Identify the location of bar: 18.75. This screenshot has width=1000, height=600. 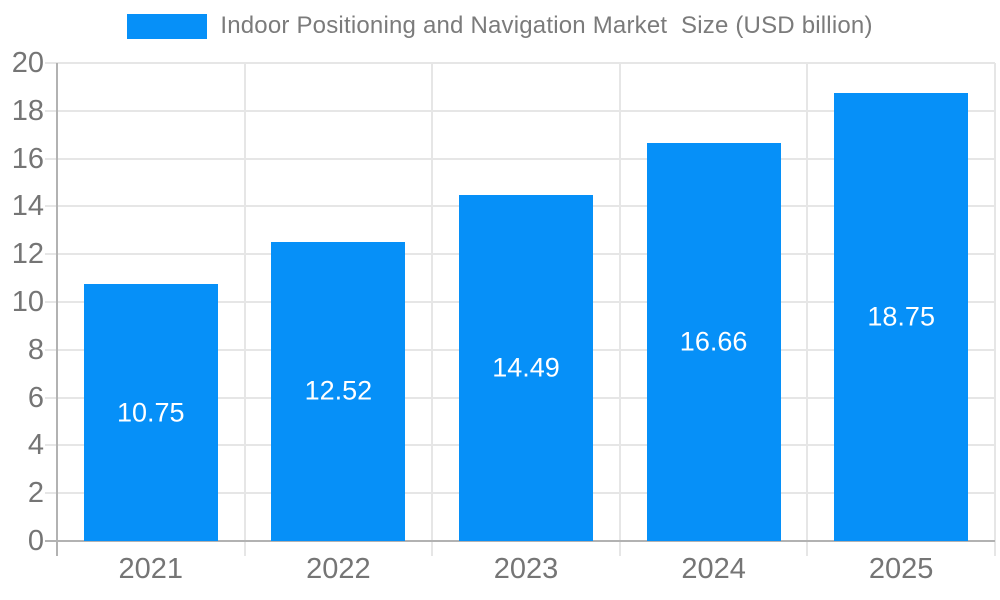
(901, 316).